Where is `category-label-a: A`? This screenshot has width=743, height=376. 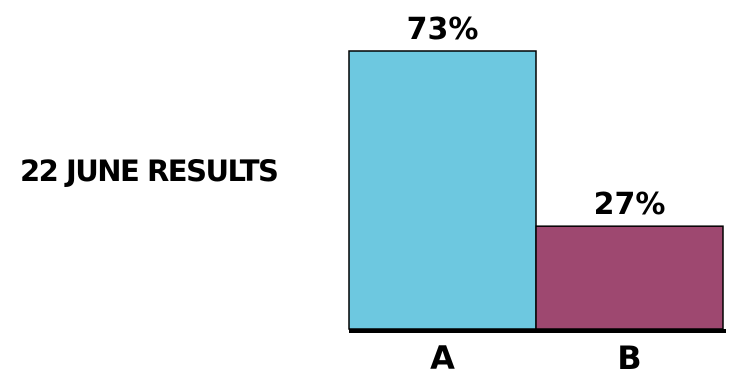 category-label-a: A is located at coordinates (442, 357).